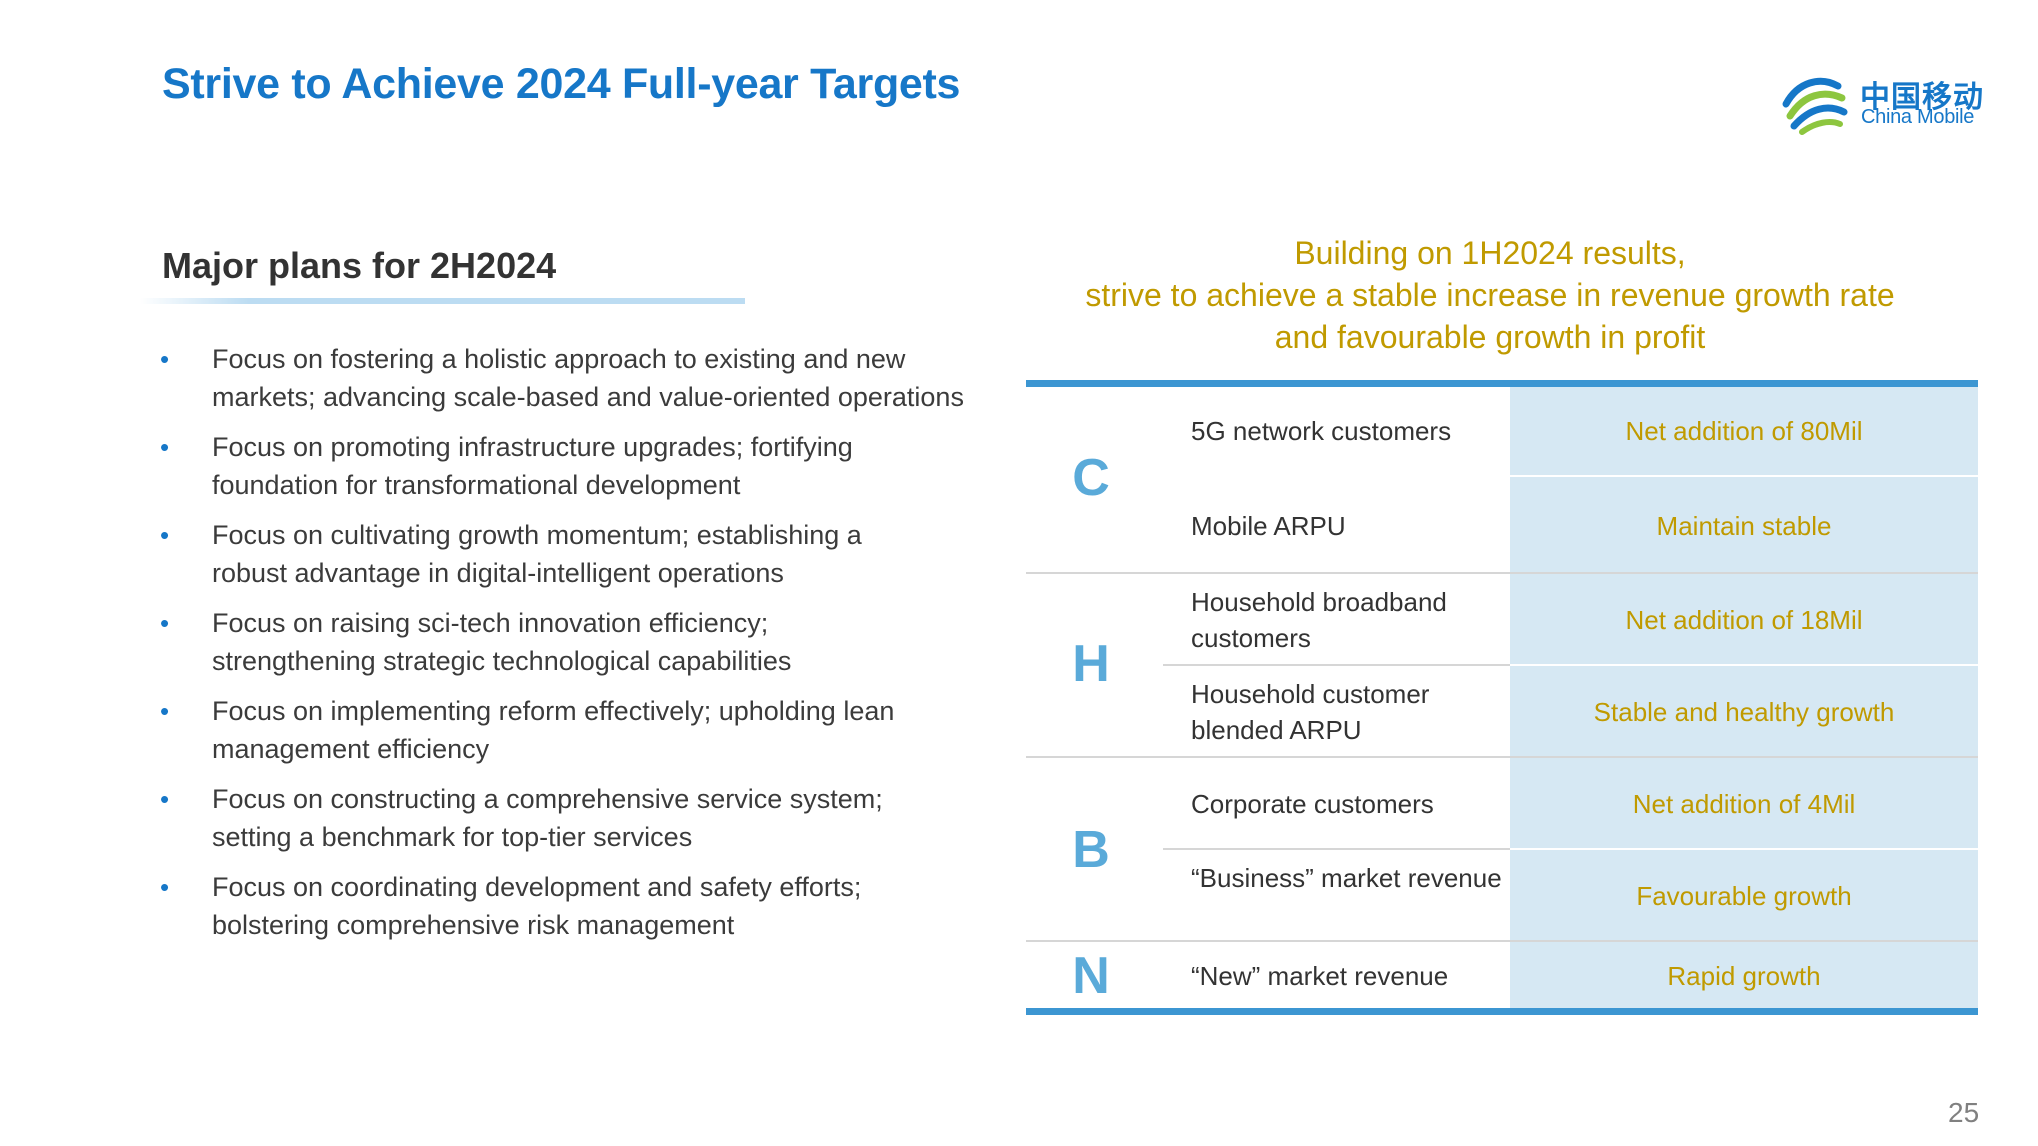 The image size is (2038, 1146). What do you see at coordinates (1321, 431) in the screenshot?
I see `metric-label: 5G network customers` at bounding box center [1321, 431].